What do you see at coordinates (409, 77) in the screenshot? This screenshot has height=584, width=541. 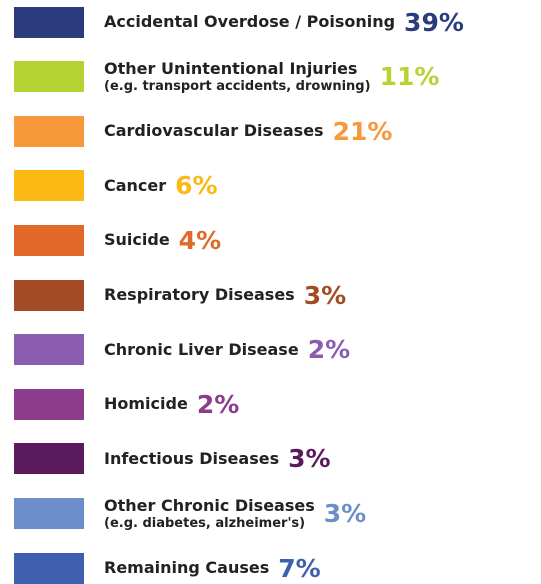 I see `percent: 11%` at bounding box center [409, 77].